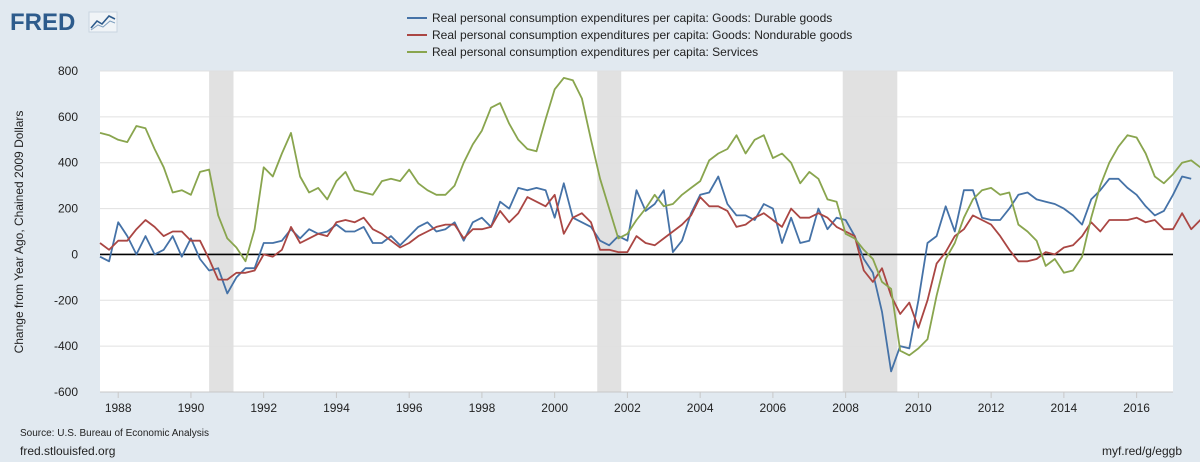  What do you see at coordinates (1064, 408) in the screenshot?
I see `x-tick-label: 2014` at bounding box center [1064, 408].